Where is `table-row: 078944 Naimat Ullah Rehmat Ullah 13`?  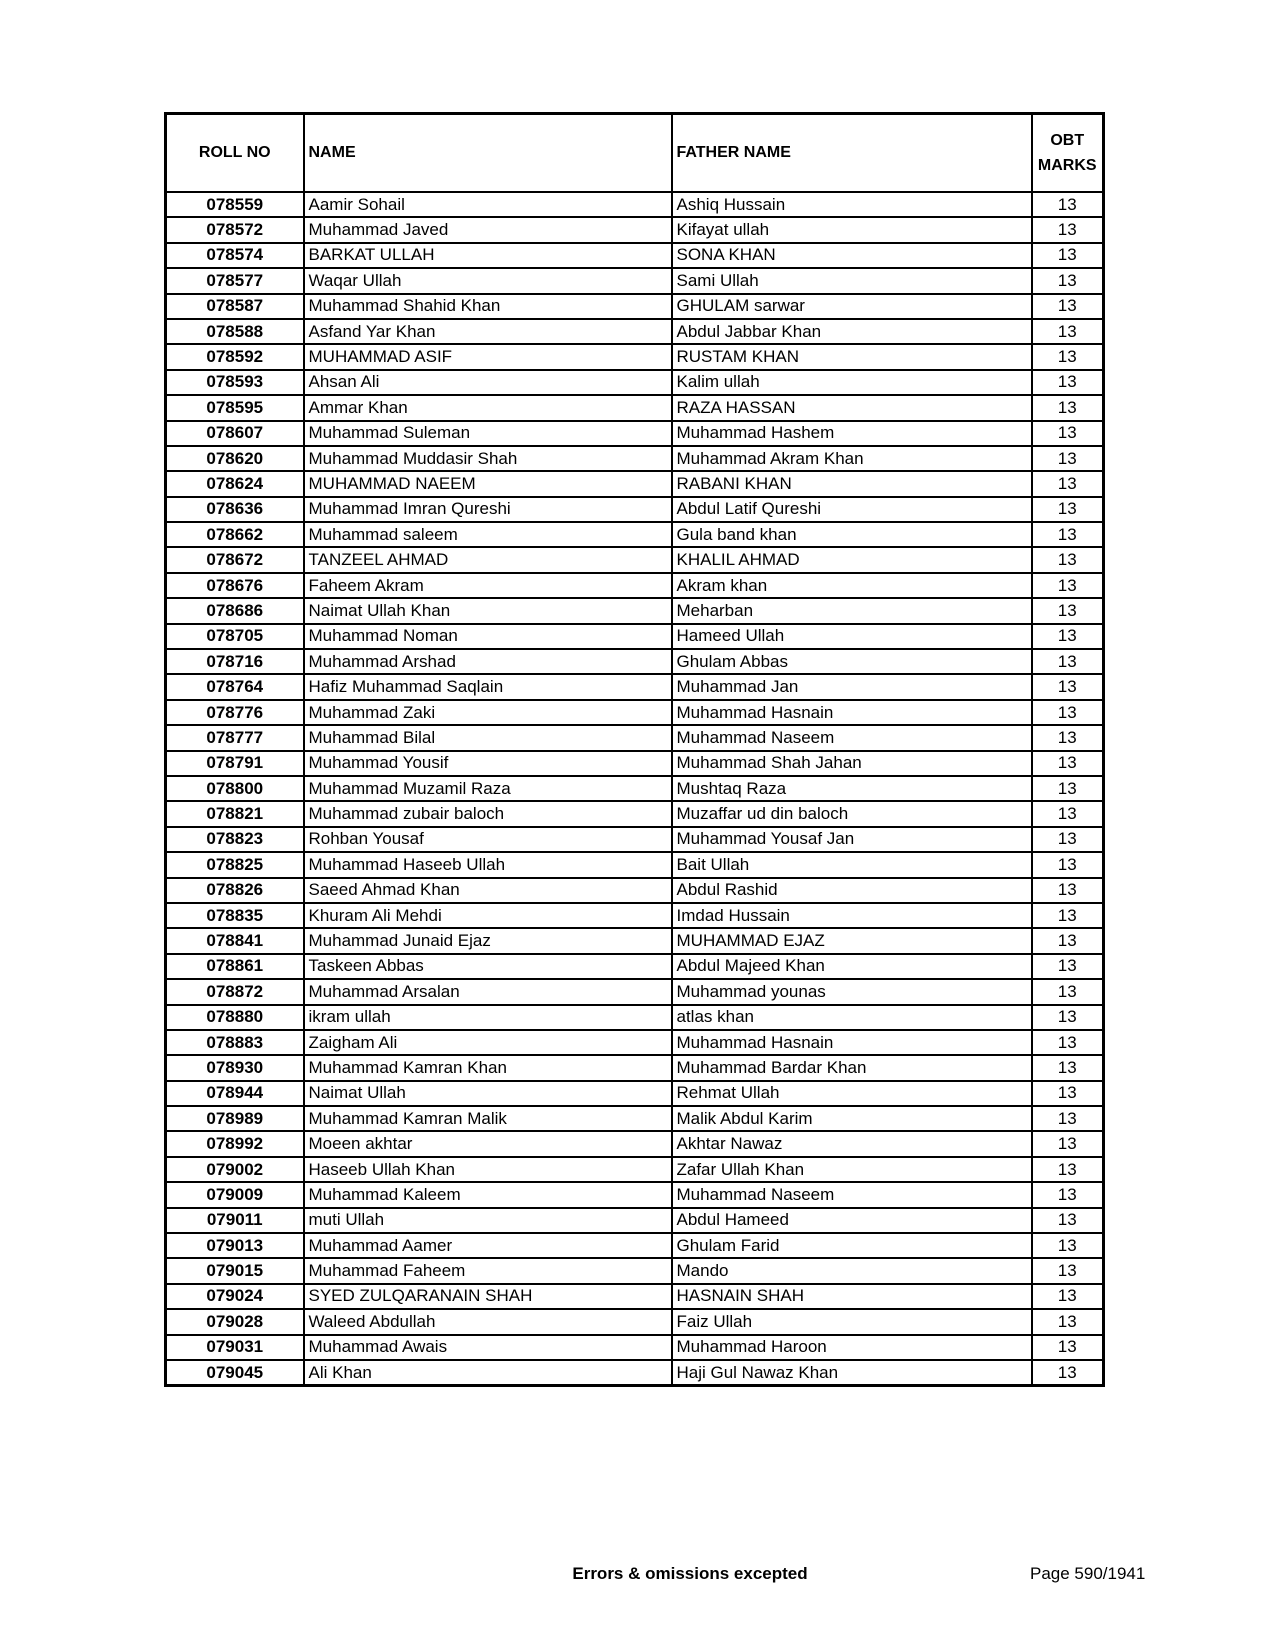 table-row: 078944 Naimat Ullah Rehmat Ullah 13 is located at coordinates (634, 1093).